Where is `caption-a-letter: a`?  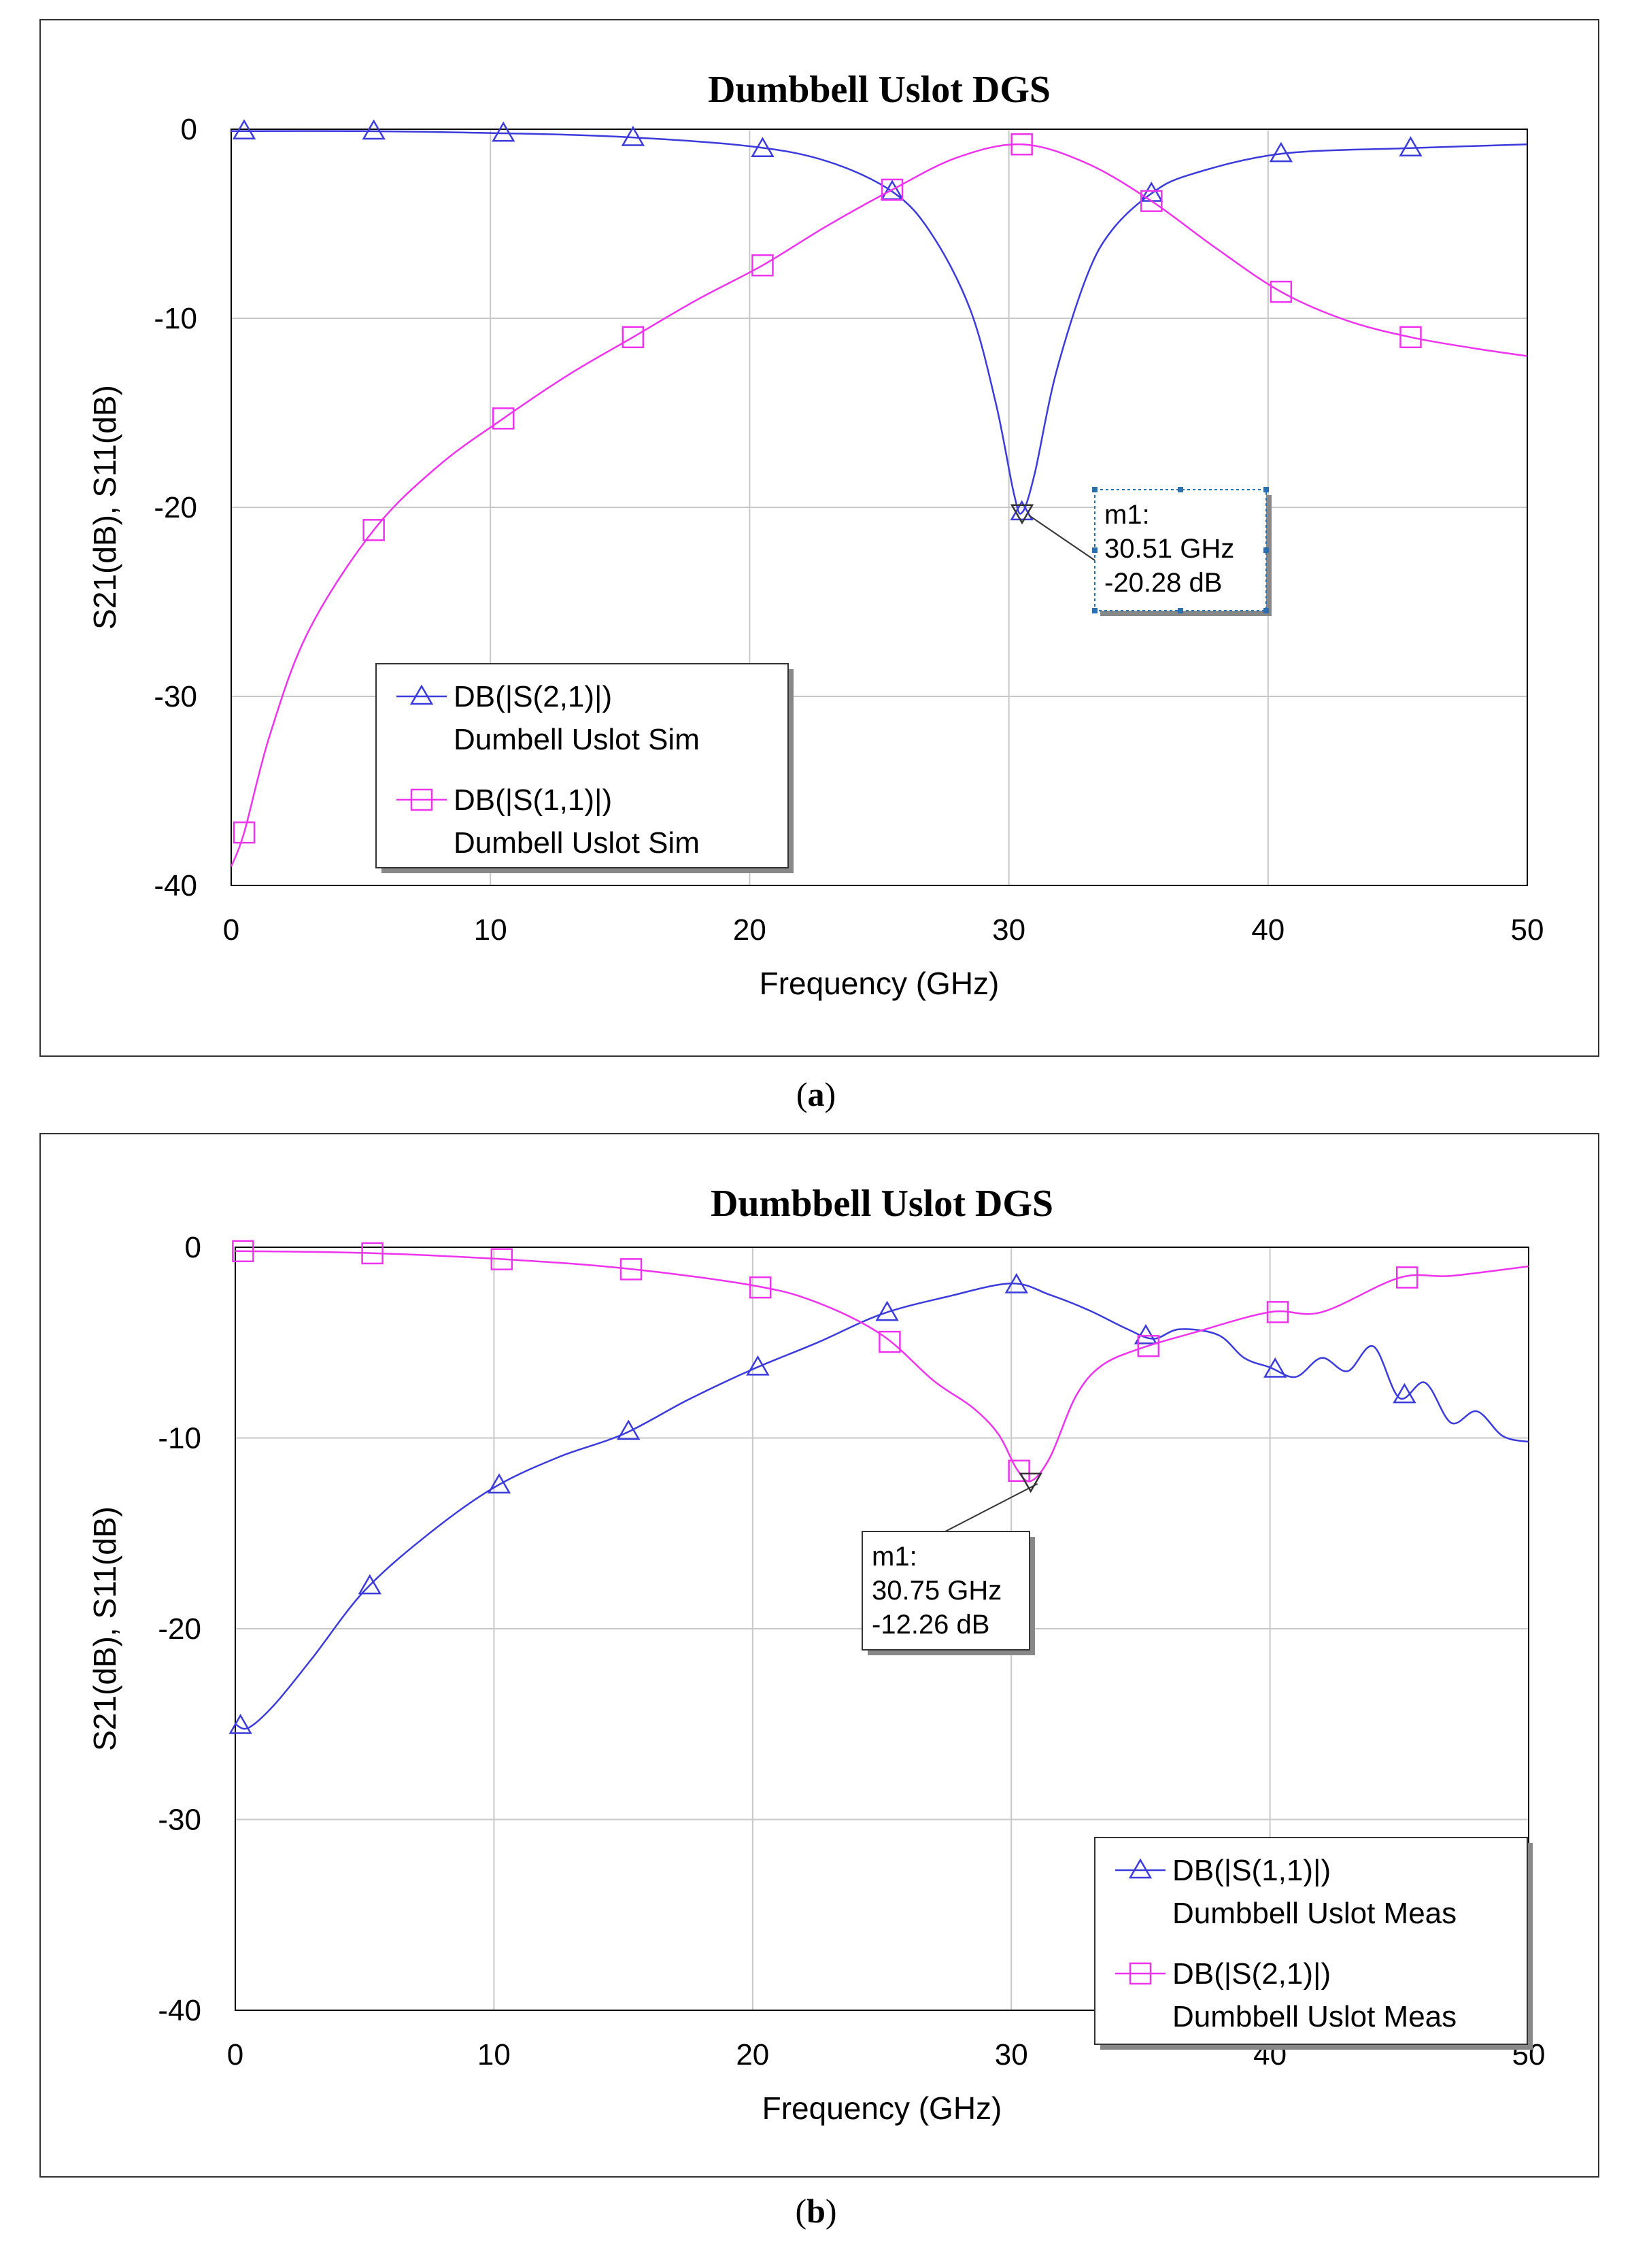 caption-a-letter: a is located at coordinates (816, 1094).